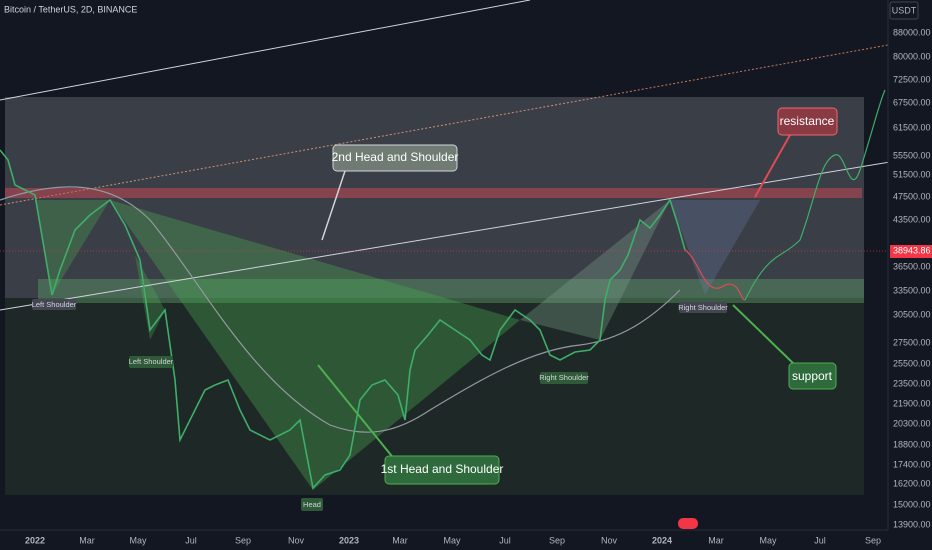  What do you see at coordinates (662, 540) in the screenshot?
I see `time-label: 2024` at bounding box center [662, 540].